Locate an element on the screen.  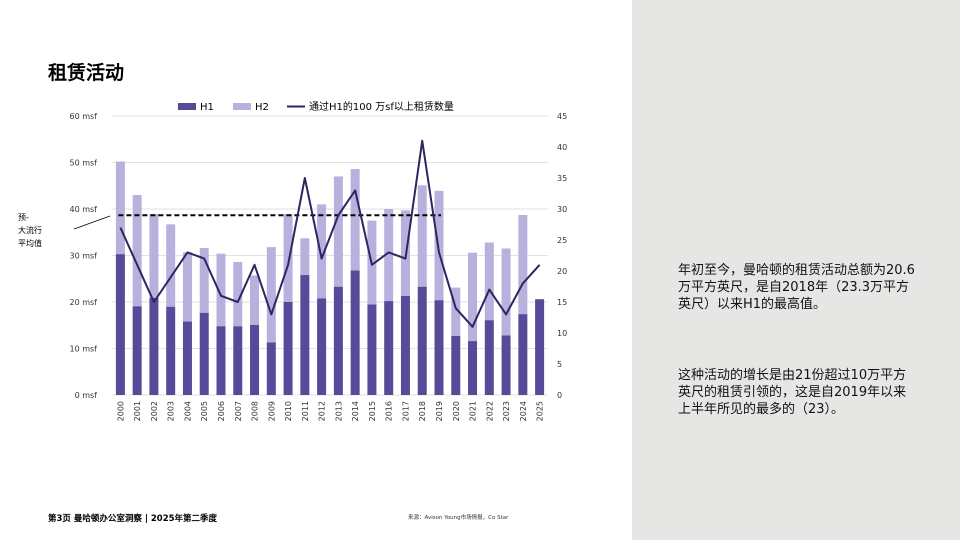
x-tick-label: 2010 is located at coordinates (288, 411).